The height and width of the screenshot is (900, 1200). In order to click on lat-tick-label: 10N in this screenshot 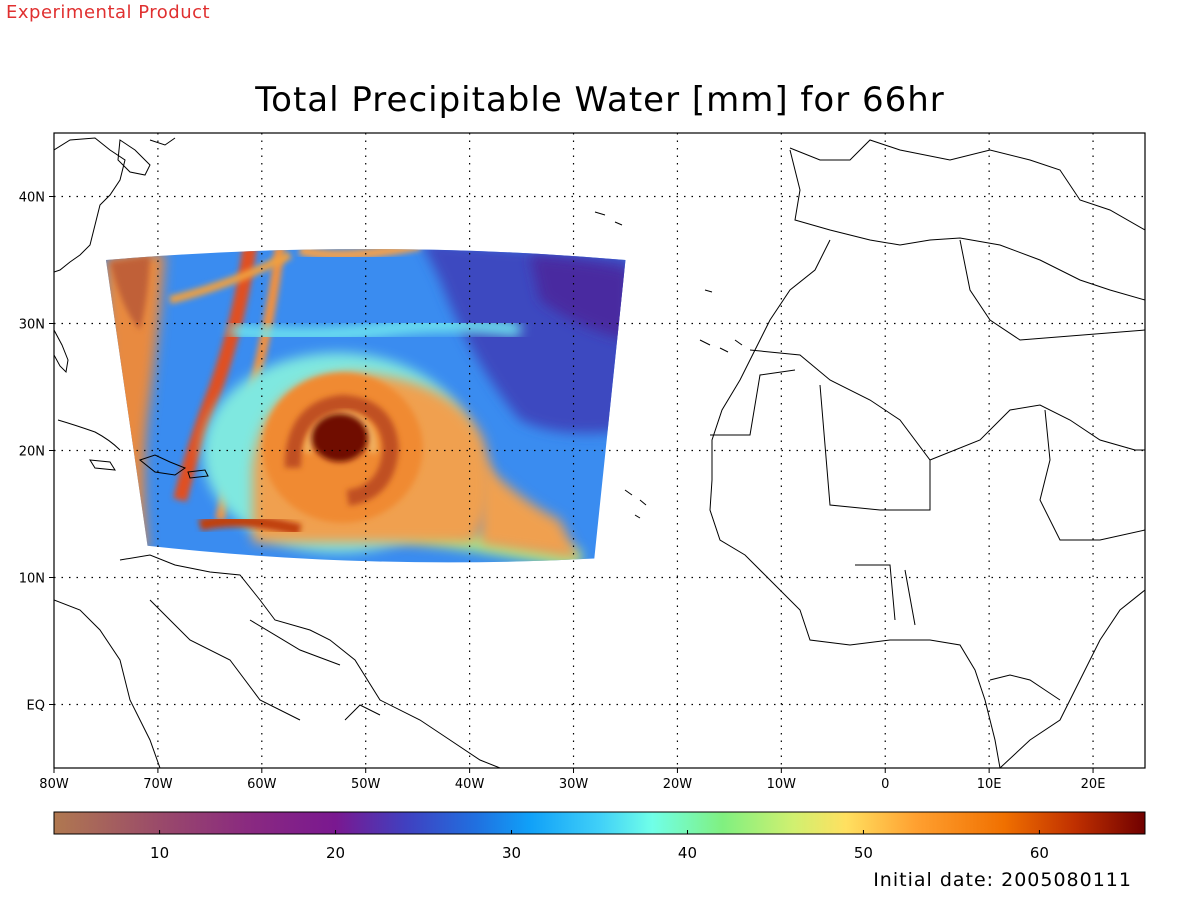, I will do `click(32, 579)`.